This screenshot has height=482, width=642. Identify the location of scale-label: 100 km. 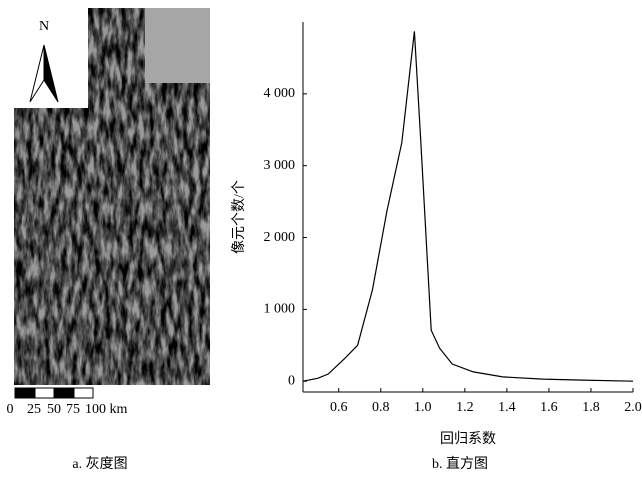
(106, 409).